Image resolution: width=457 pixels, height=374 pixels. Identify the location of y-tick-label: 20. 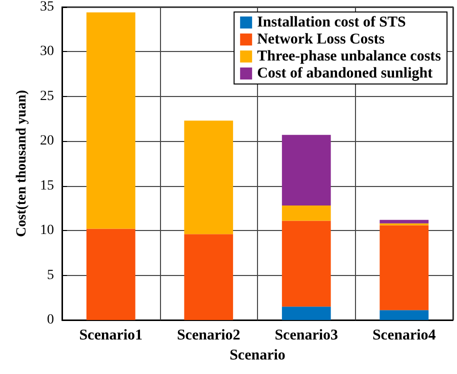
(47, 141).